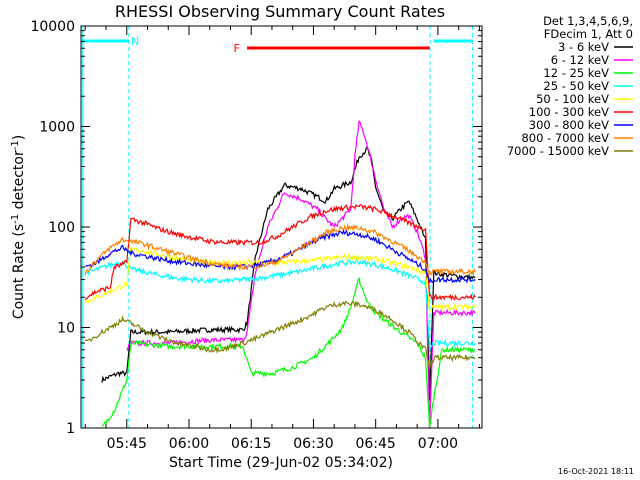 This screenshot has height=480, width=640. Describe the element at coordinates (572, 99) in the screenshot. I see `legend-label: 50 - 100 keV` at that location.